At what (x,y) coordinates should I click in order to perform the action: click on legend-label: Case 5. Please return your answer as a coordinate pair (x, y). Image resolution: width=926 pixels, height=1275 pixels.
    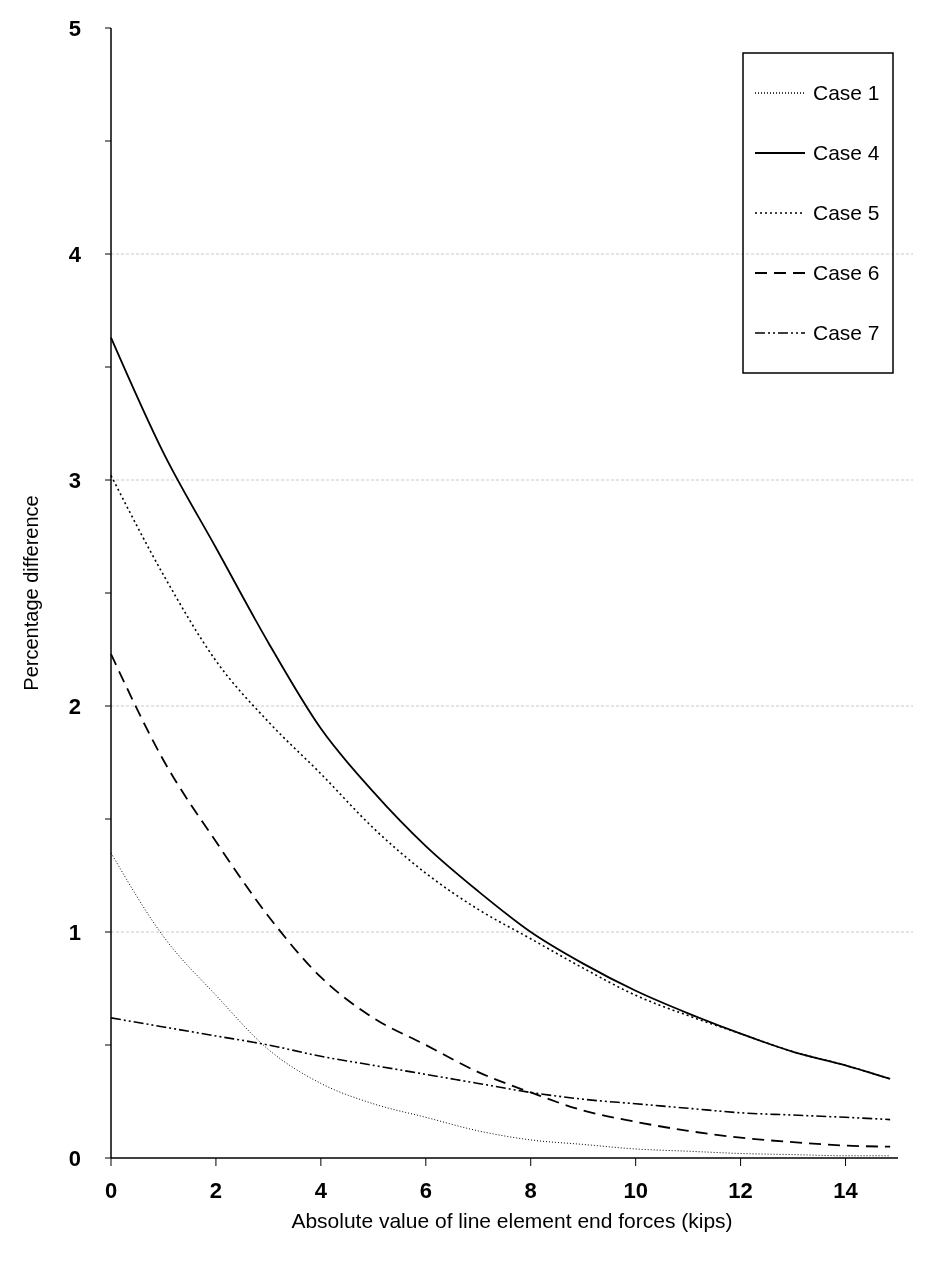
    Looking at the image, I should click on (846, 213).